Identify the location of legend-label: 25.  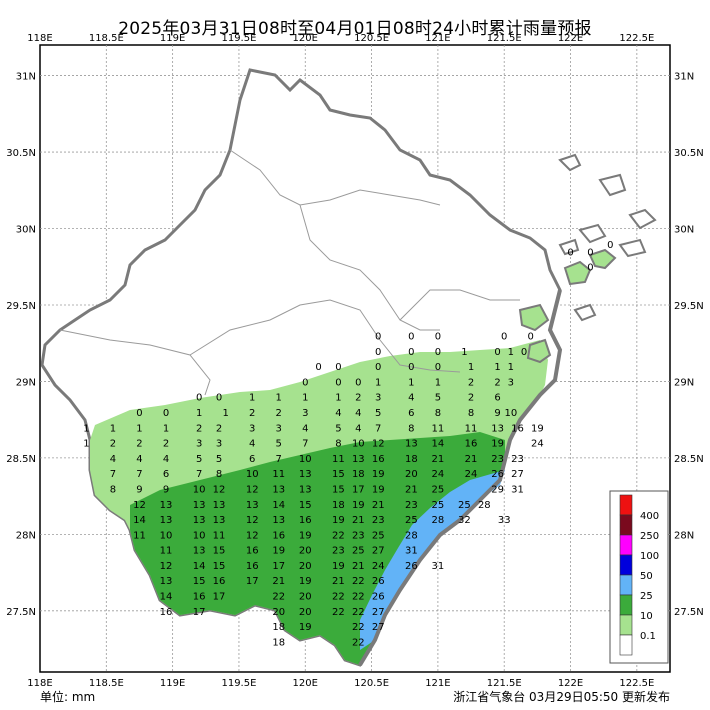
(646, 596).